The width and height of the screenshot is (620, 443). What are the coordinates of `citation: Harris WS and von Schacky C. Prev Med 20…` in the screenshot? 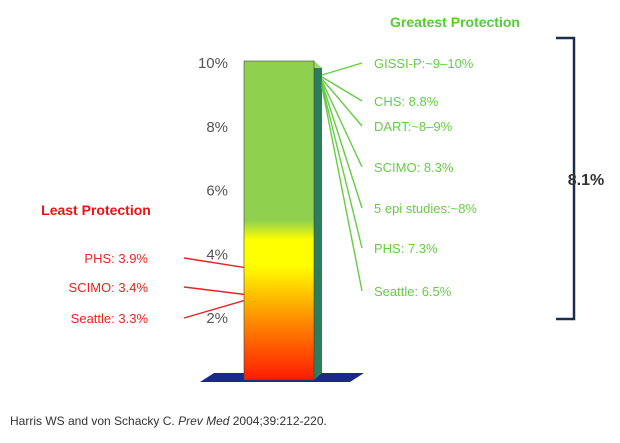 It's located at (168, 421).